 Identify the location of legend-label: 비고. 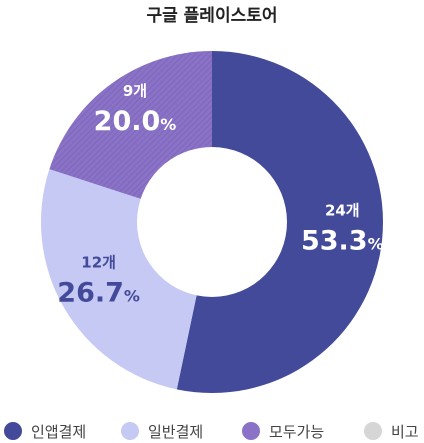
(405, 431).